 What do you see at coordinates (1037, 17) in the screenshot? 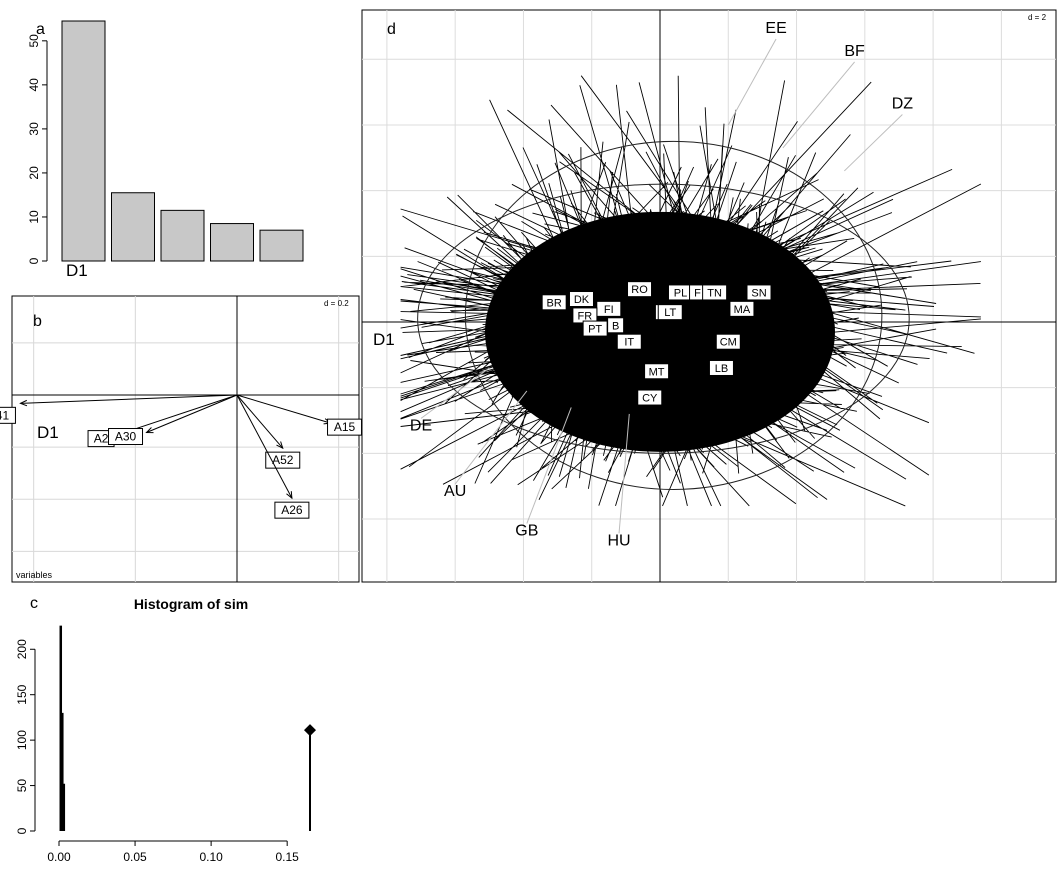
I see `panel-d-scale: d = 2` at bounding box center [1037, 17].